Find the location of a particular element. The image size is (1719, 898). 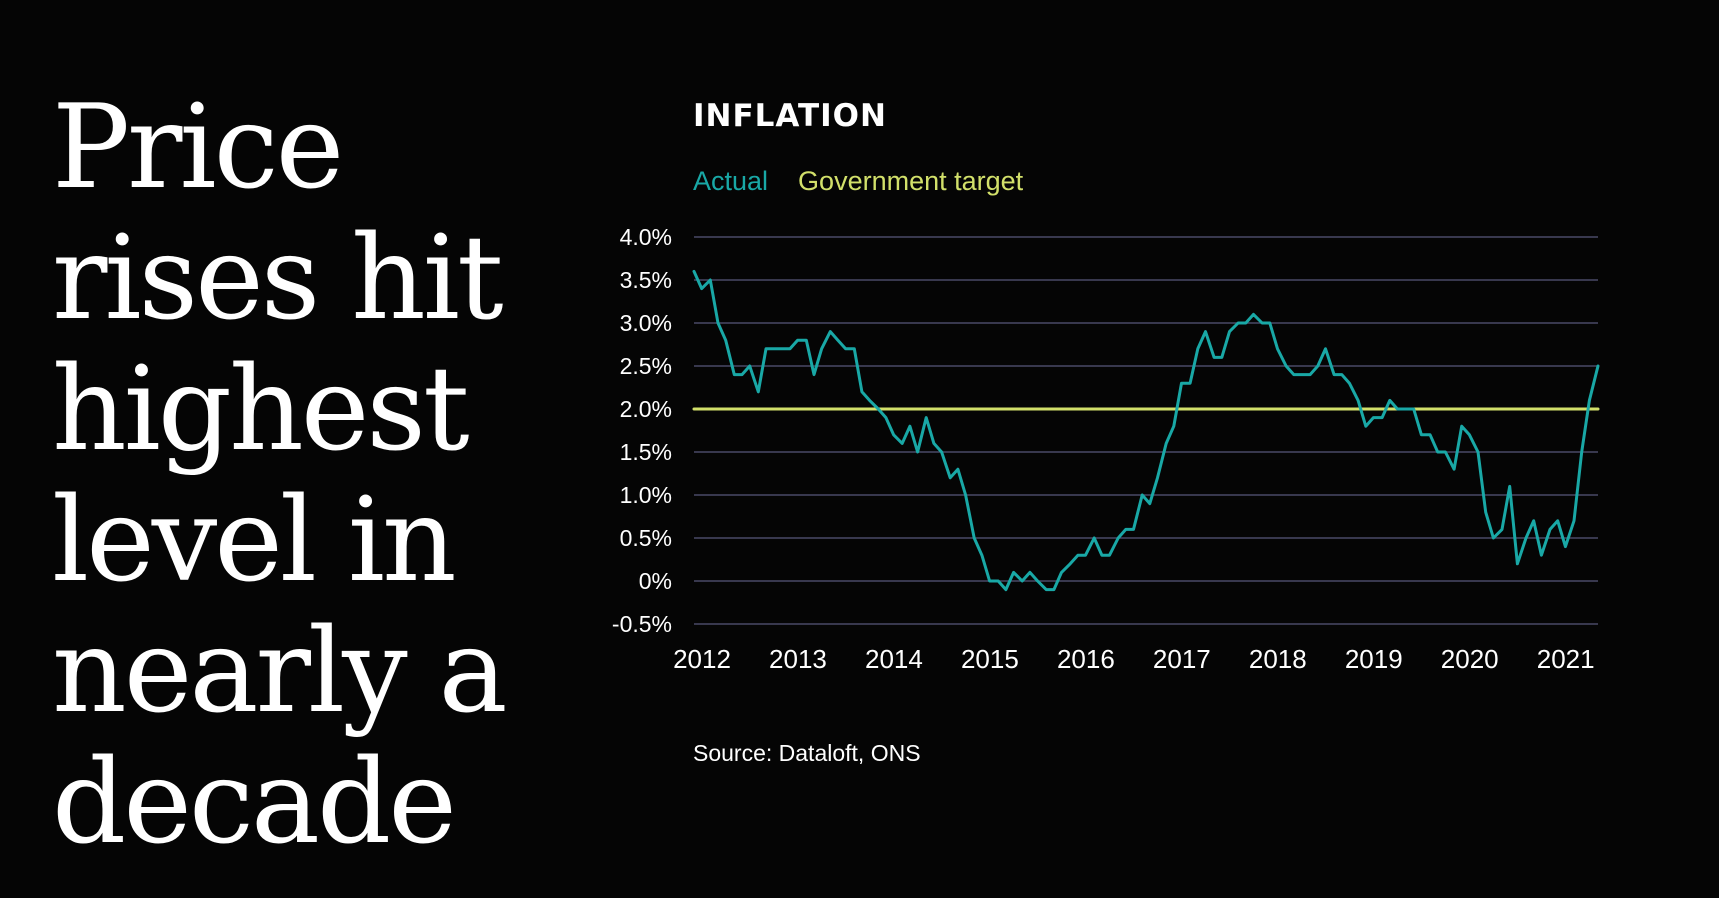

legend-item-actual: Actual is located at coordinates (731, 181).